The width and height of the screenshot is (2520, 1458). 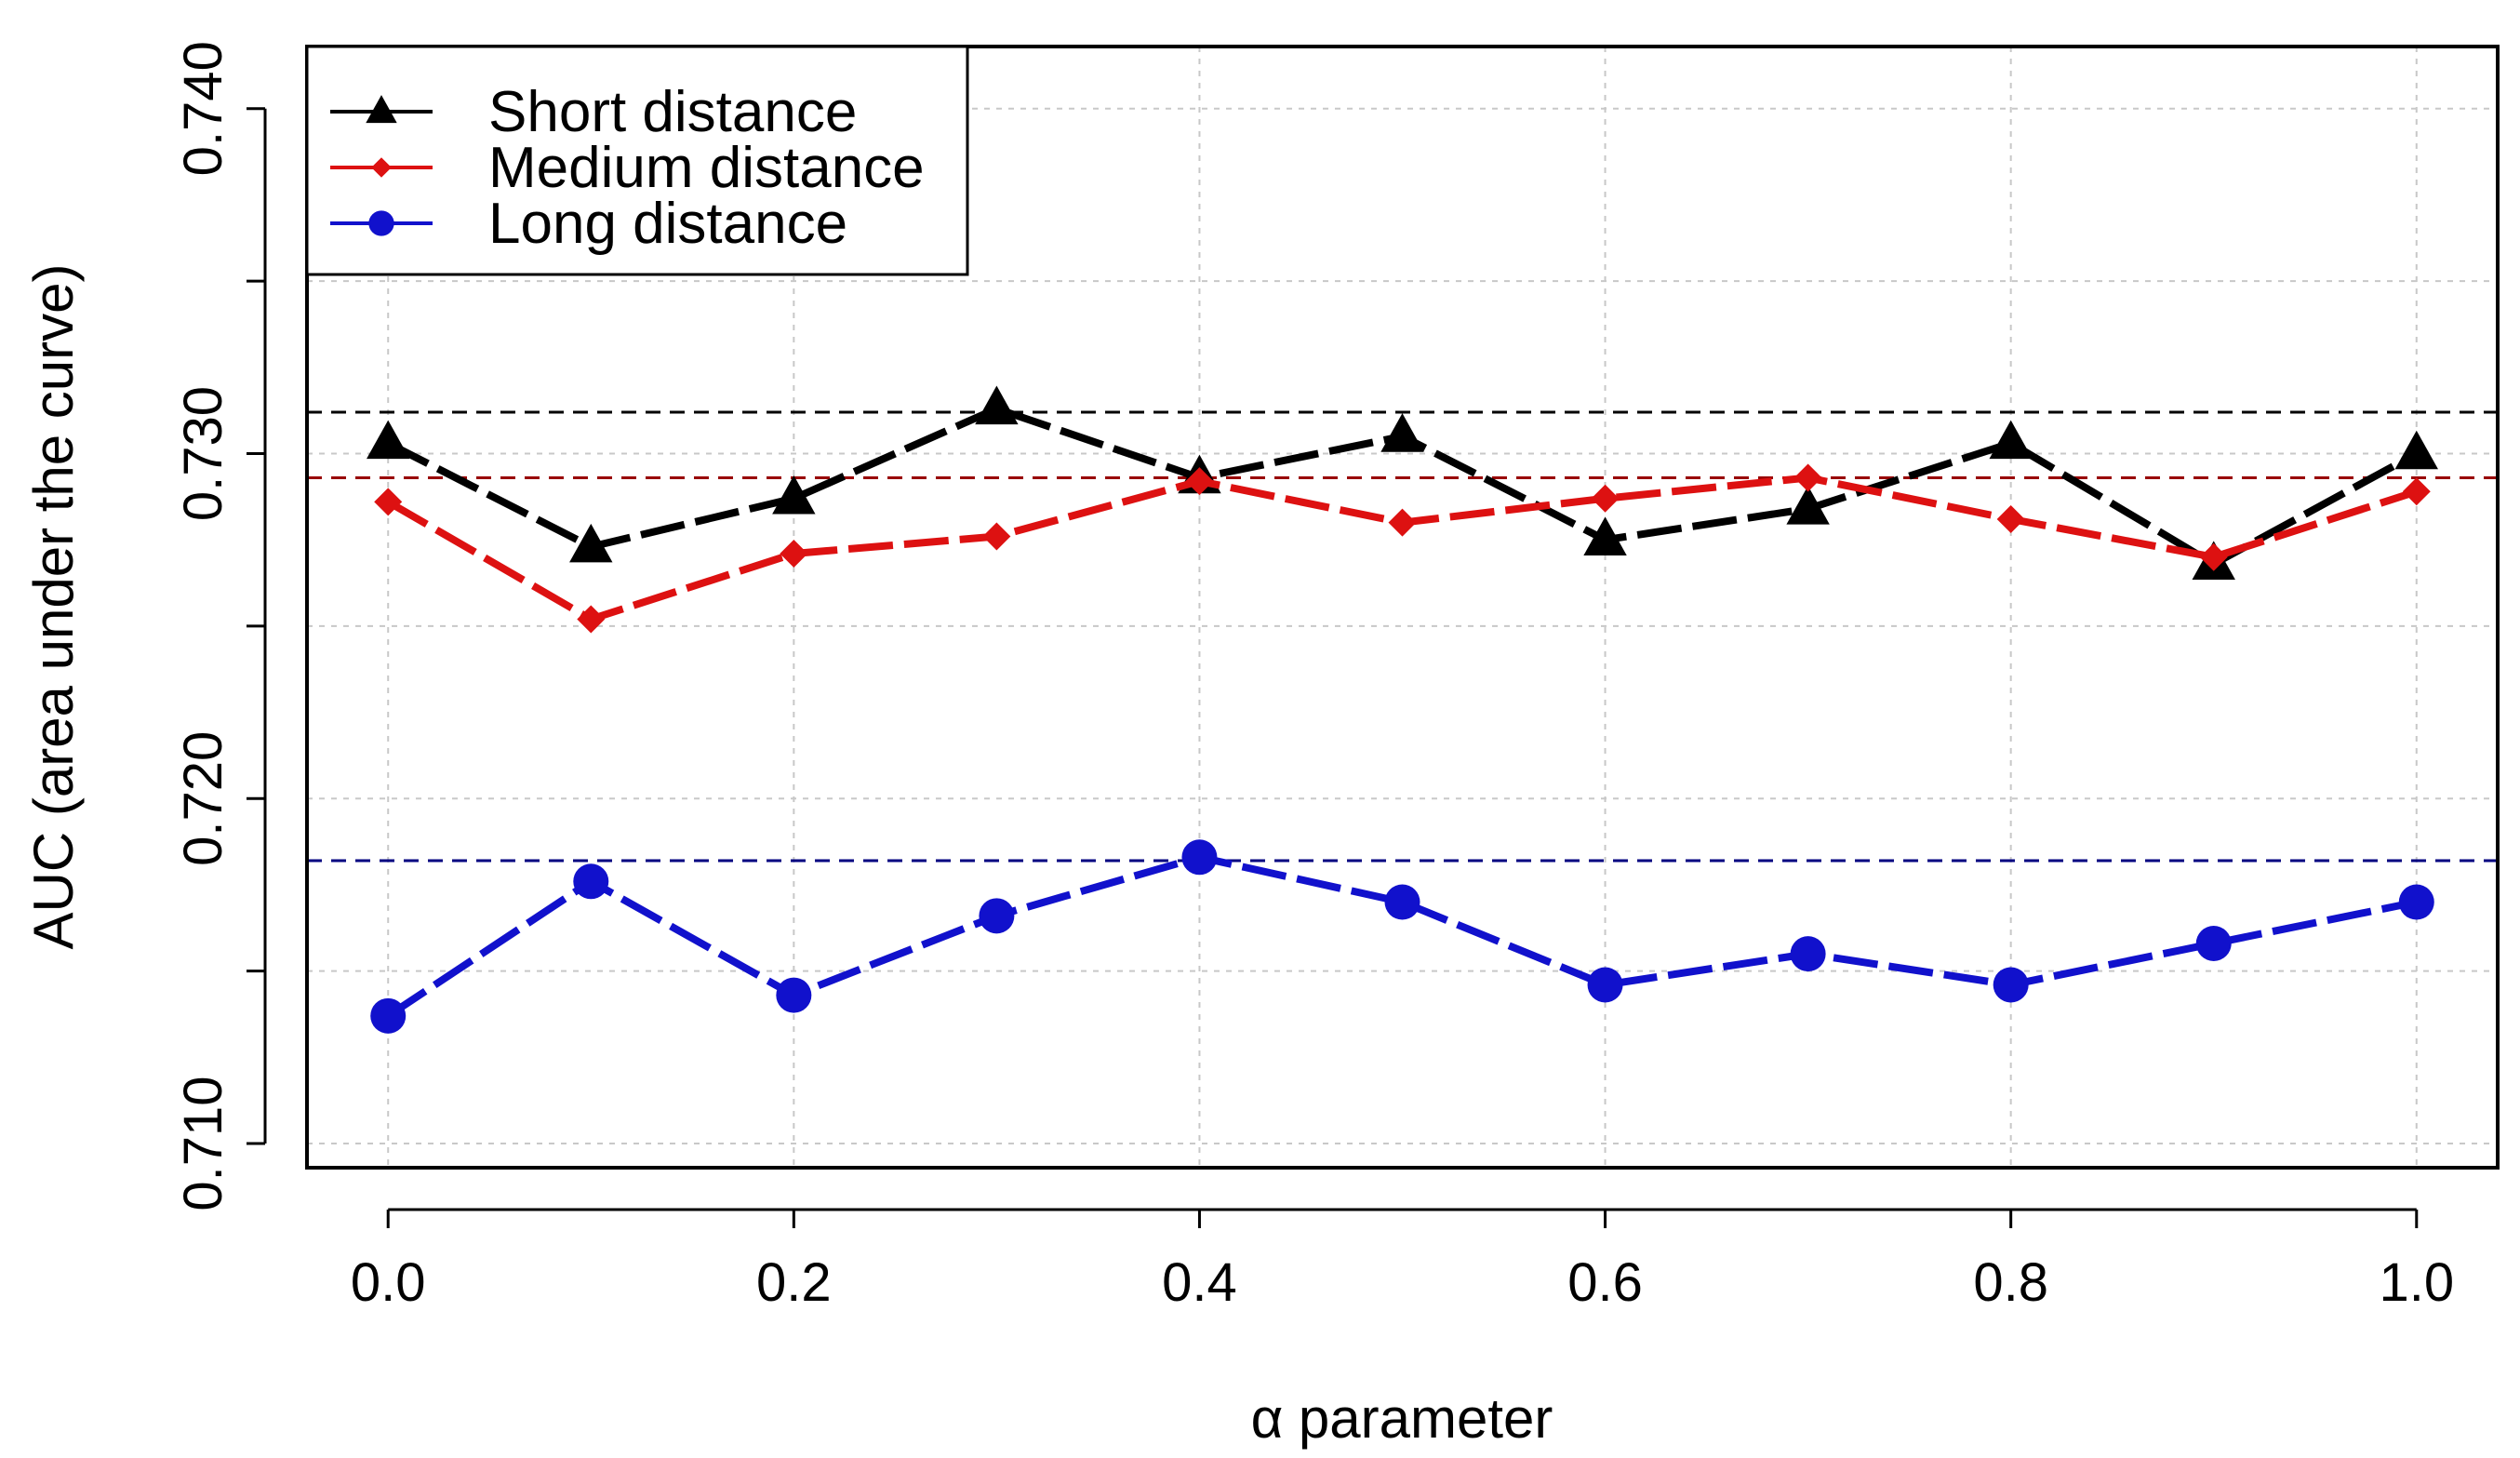 I want to click on y-tick-label: 0.740, so click(x=203, y=108).